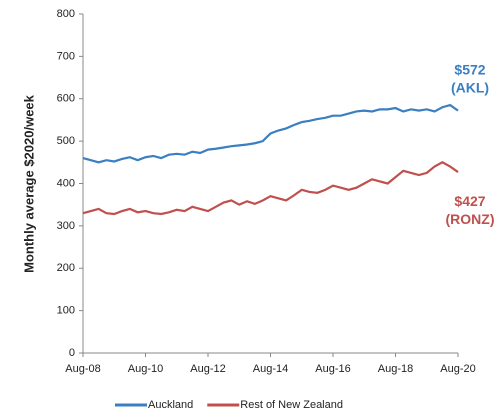 The width and height of the screenshot is (499, 414). What do you see at coordinates (332, 369) in the screenshot?
I see `x-tick-label: Aug-16` at bounding box center [332, 369].